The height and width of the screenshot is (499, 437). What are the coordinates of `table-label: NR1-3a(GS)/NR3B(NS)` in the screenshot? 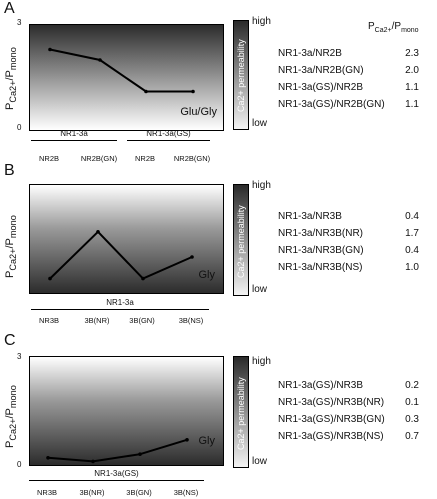 It's located at (331, 436).